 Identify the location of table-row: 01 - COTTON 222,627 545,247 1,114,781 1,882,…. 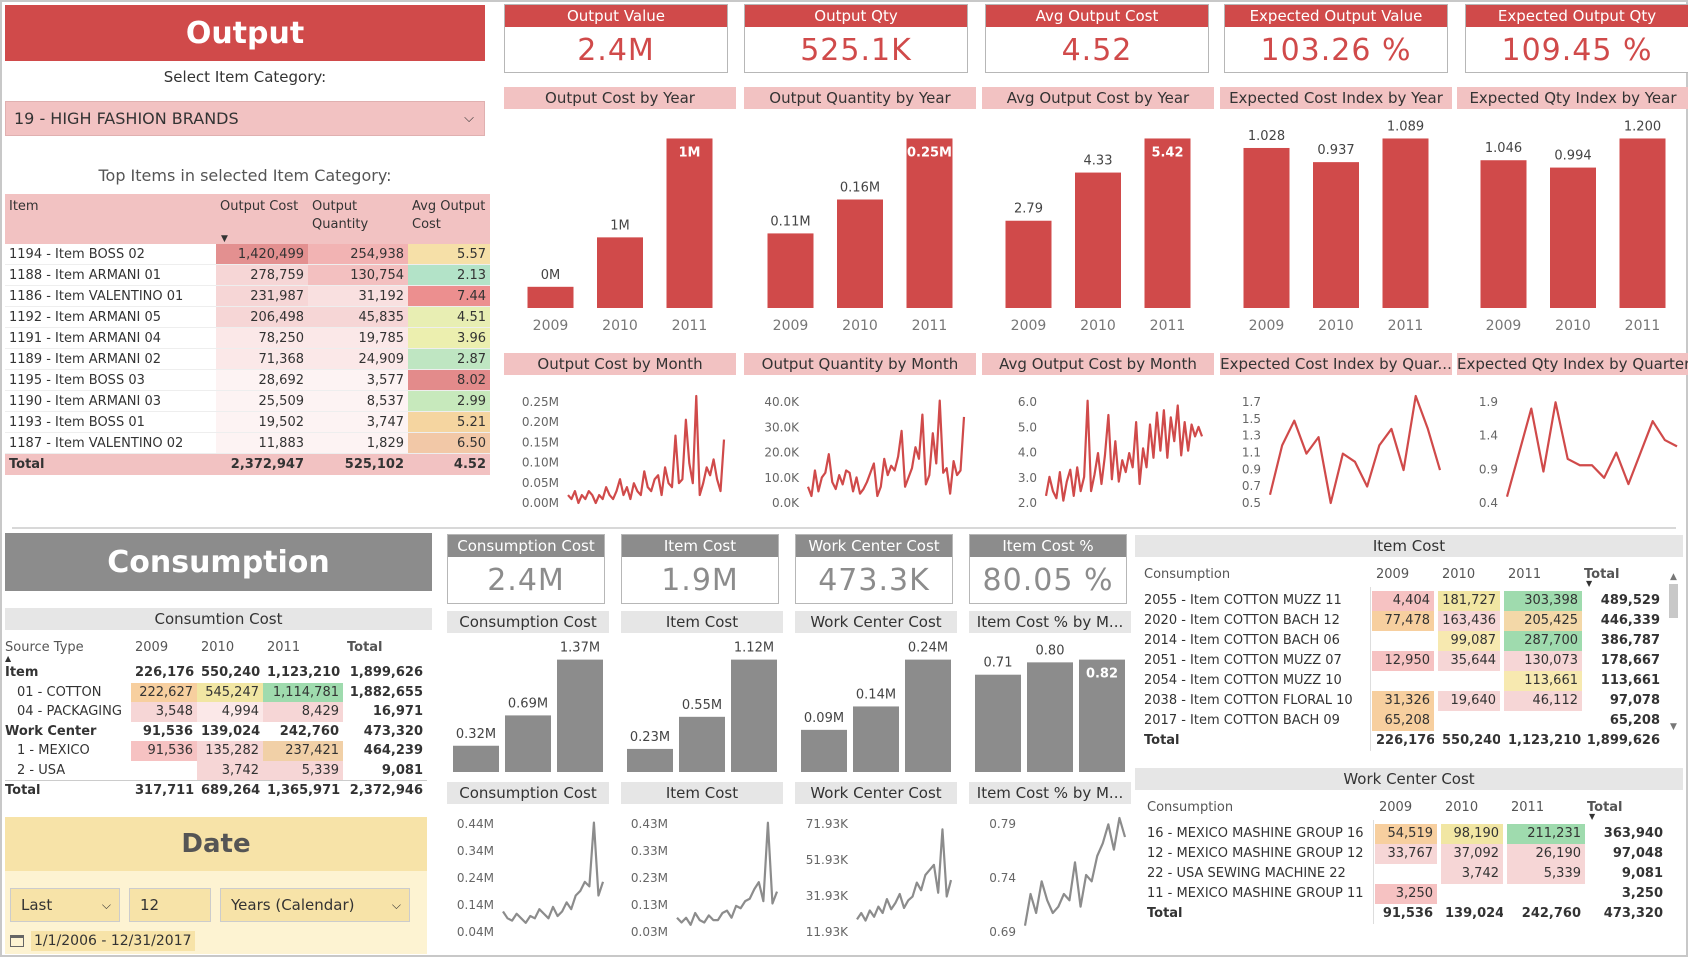
(216, 692).